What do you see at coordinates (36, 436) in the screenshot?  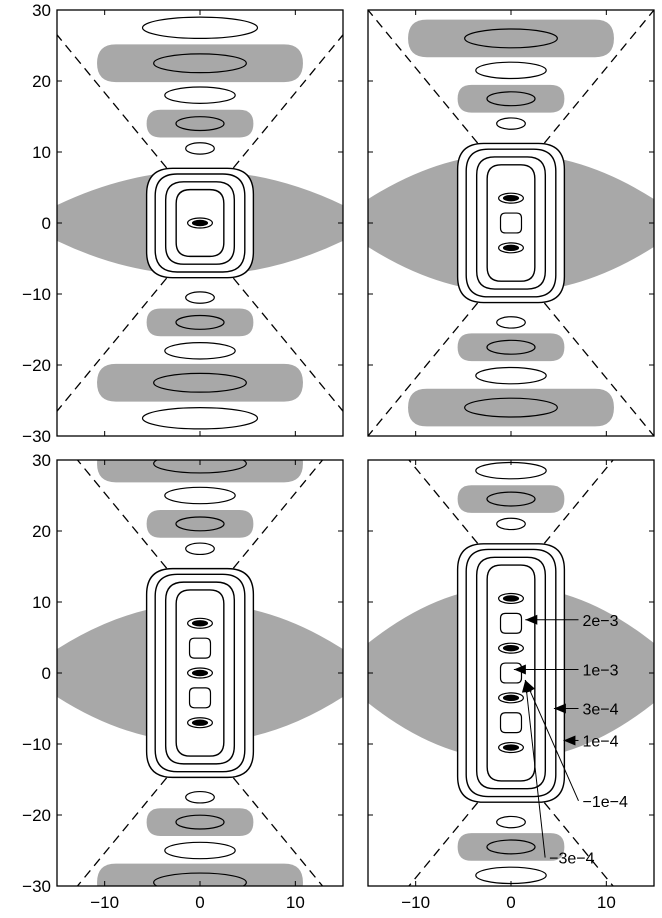 I see `y-tick-label: −30` at bounding box center [36, 436].